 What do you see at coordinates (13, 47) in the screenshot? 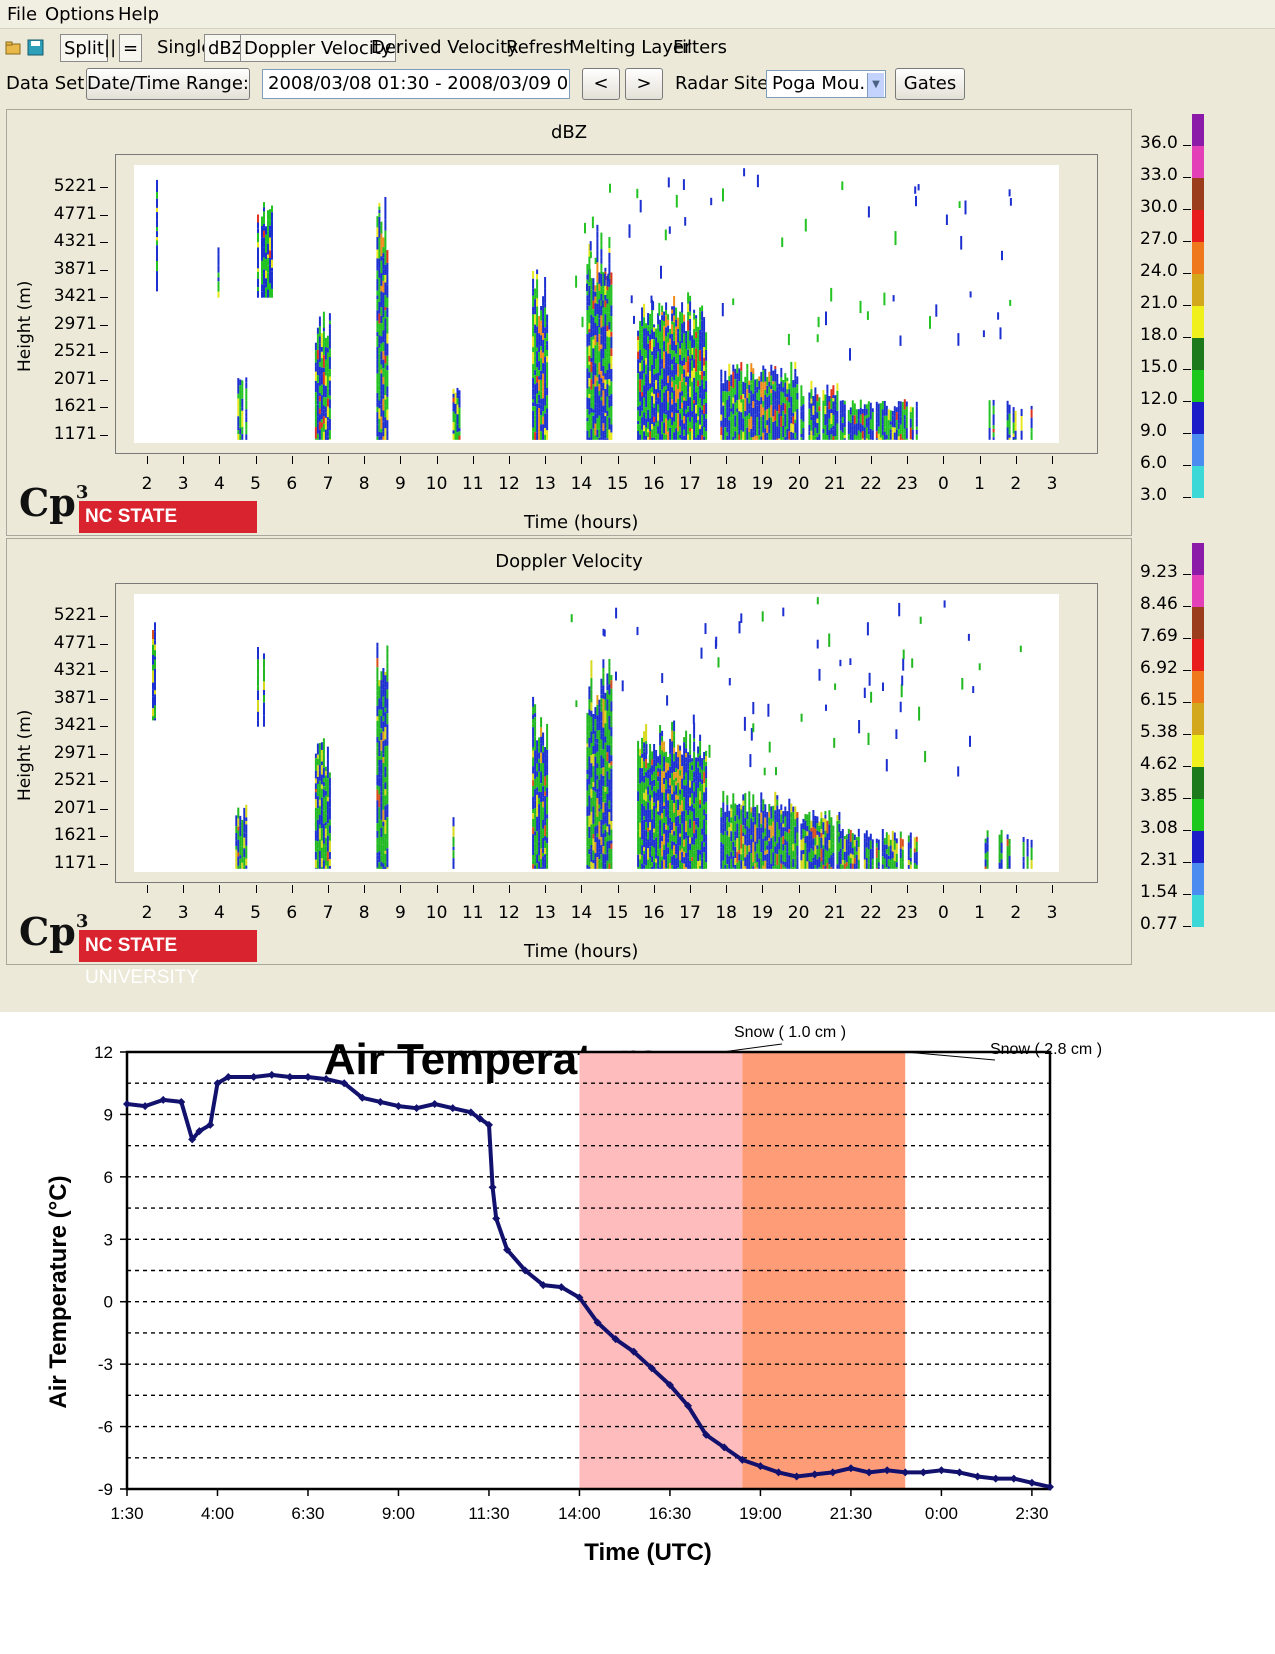
I see `open-folder-icon` at bounding box center [13, 47].